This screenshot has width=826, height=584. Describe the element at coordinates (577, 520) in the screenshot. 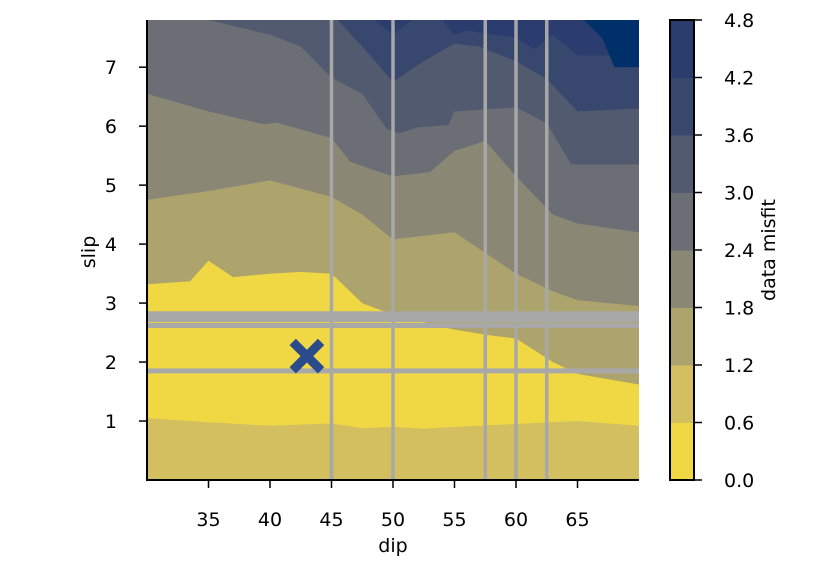

I see `x-tick-label: 65` at that location.